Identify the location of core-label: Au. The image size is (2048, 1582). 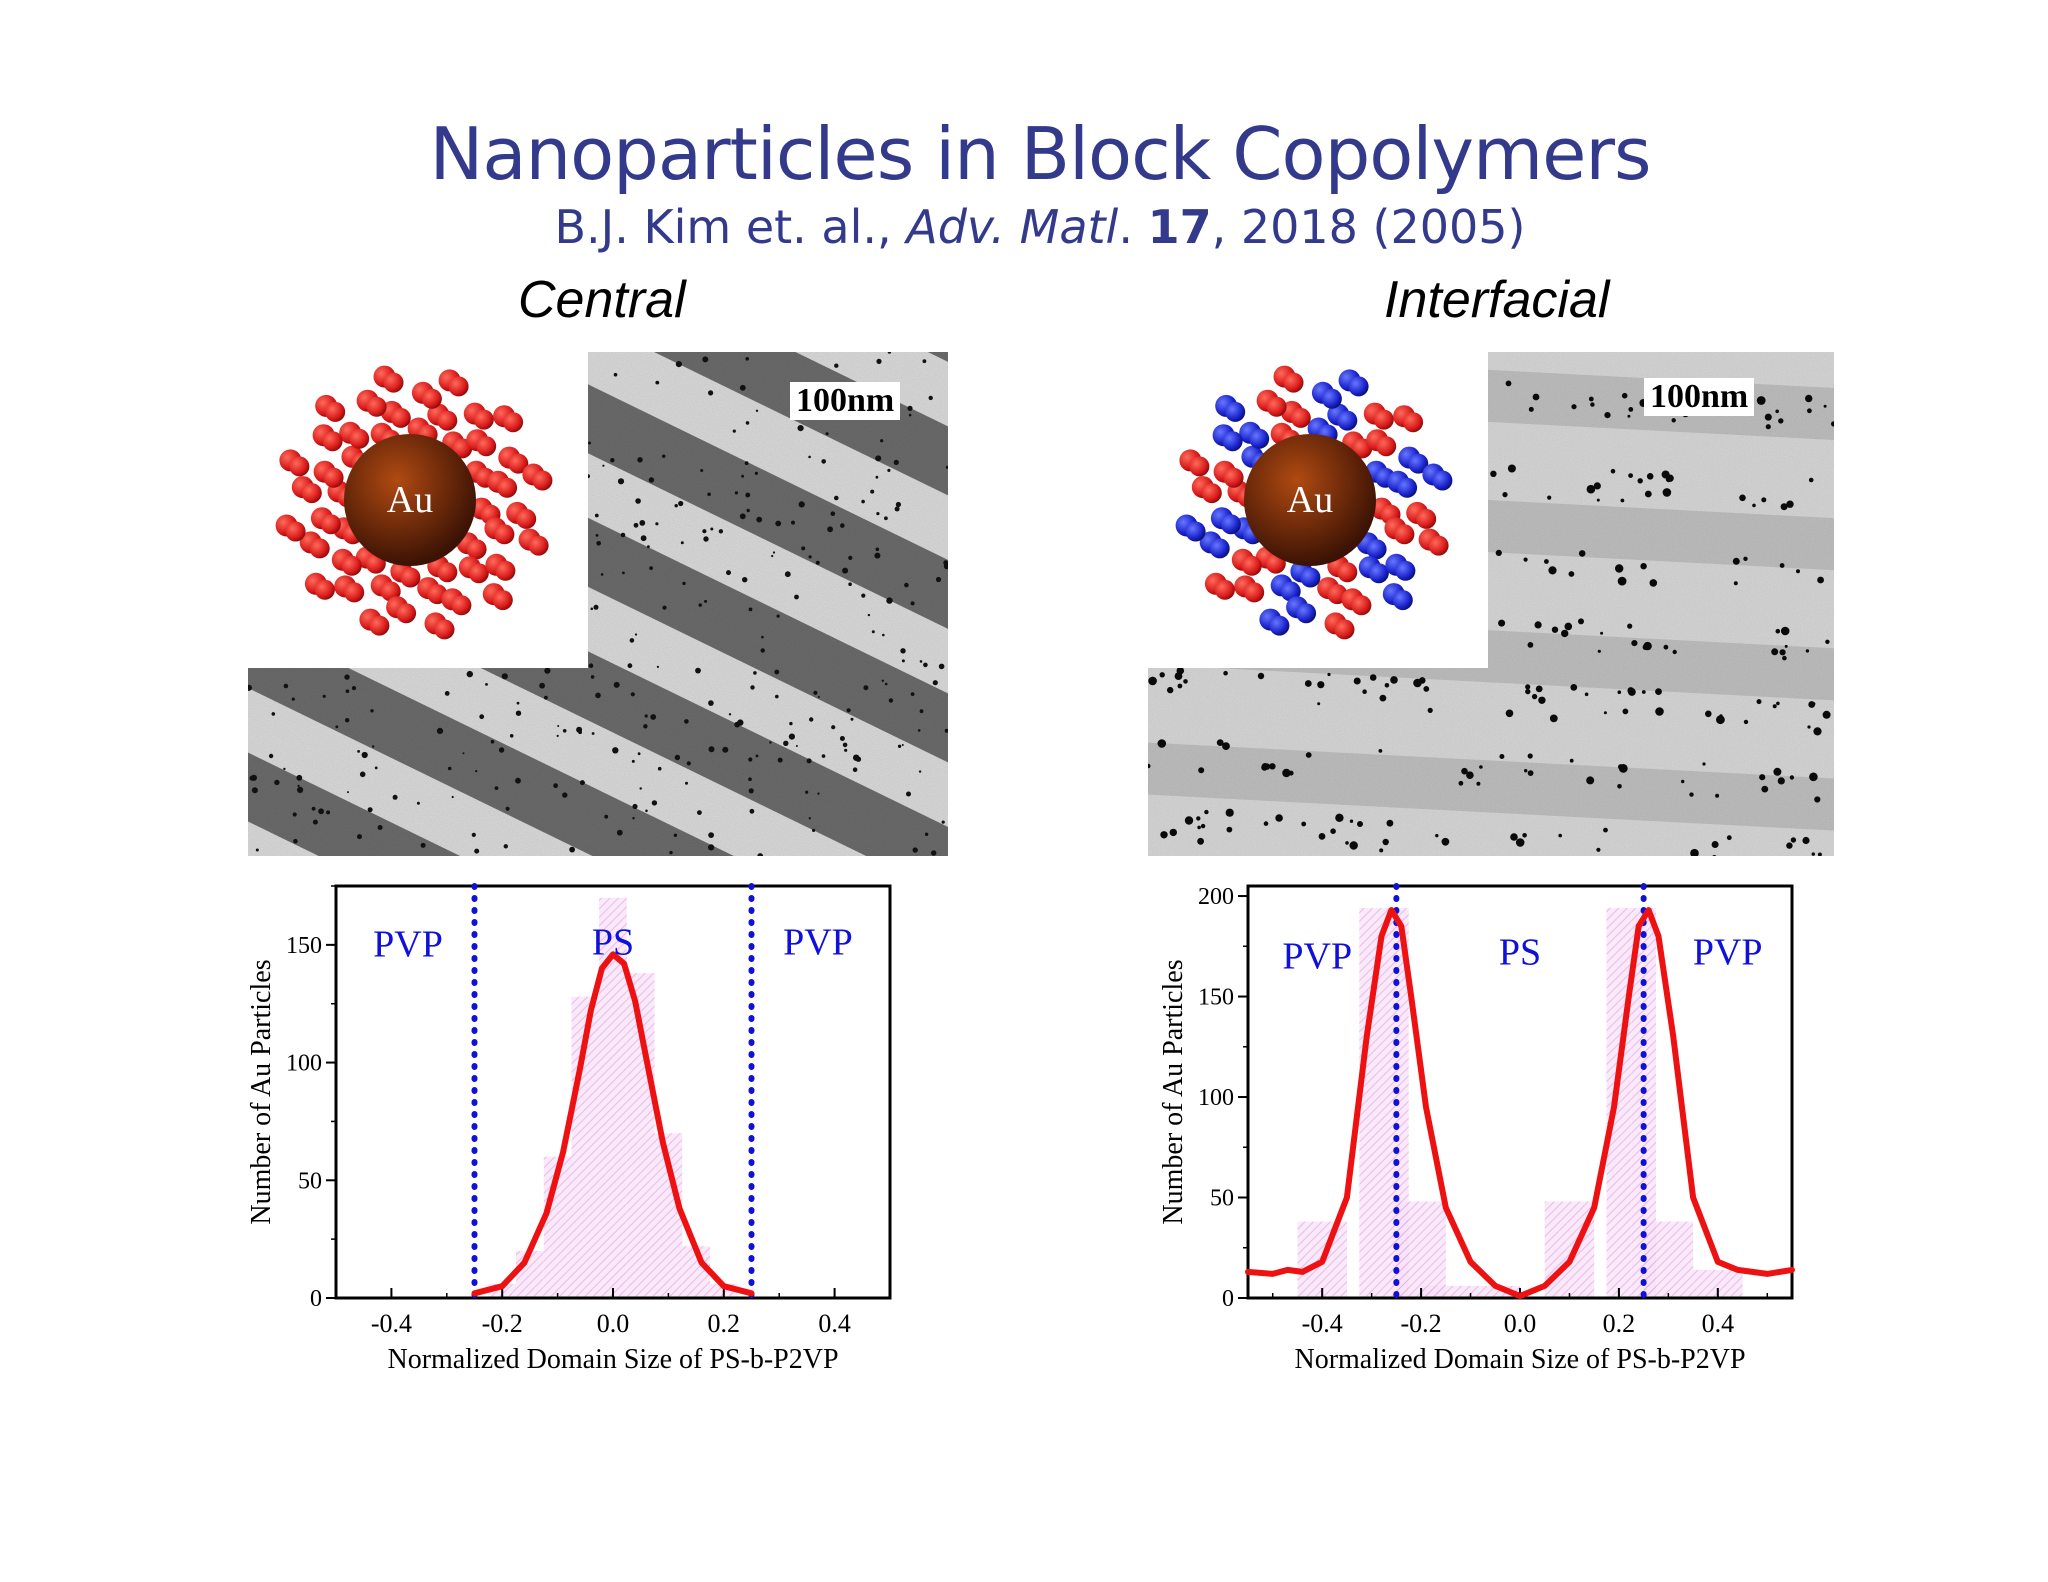
(410, 500).